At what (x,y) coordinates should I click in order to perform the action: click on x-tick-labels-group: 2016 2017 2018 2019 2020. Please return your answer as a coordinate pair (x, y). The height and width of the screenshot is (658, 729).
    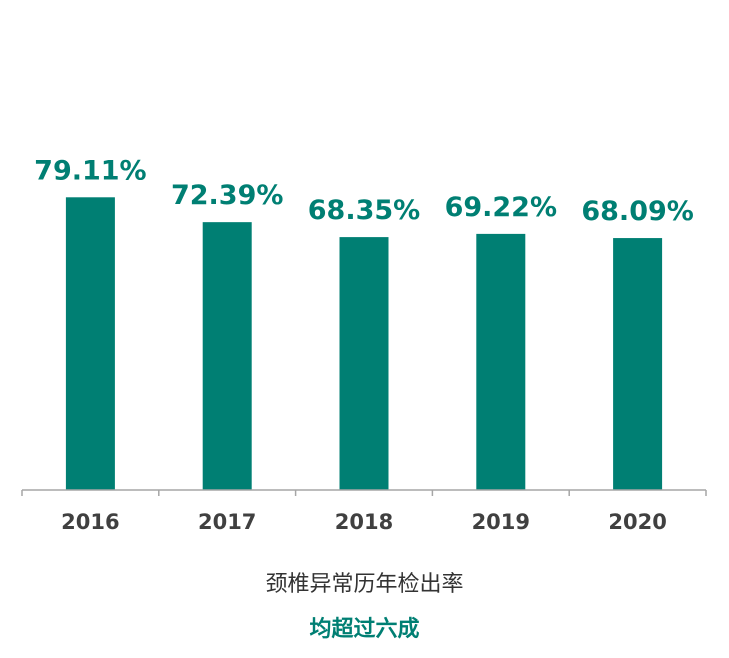
    Looking at the image, I should click on (364, 522).